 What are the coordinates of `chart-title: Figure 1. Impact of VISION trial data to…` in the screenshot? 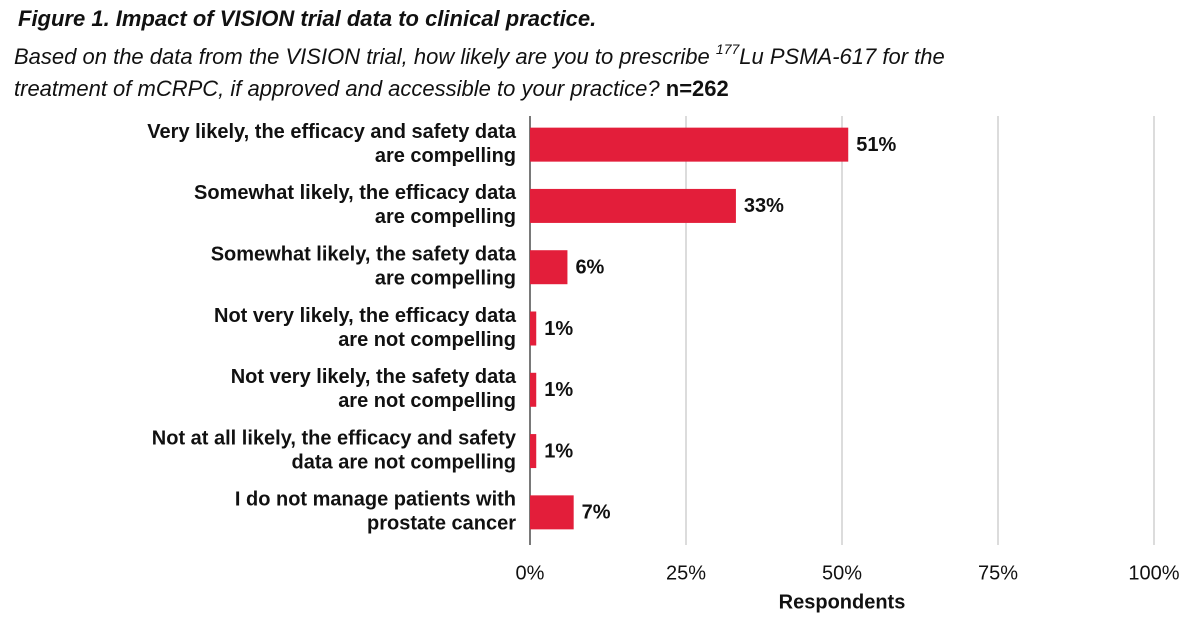 It's located at (307, 18).